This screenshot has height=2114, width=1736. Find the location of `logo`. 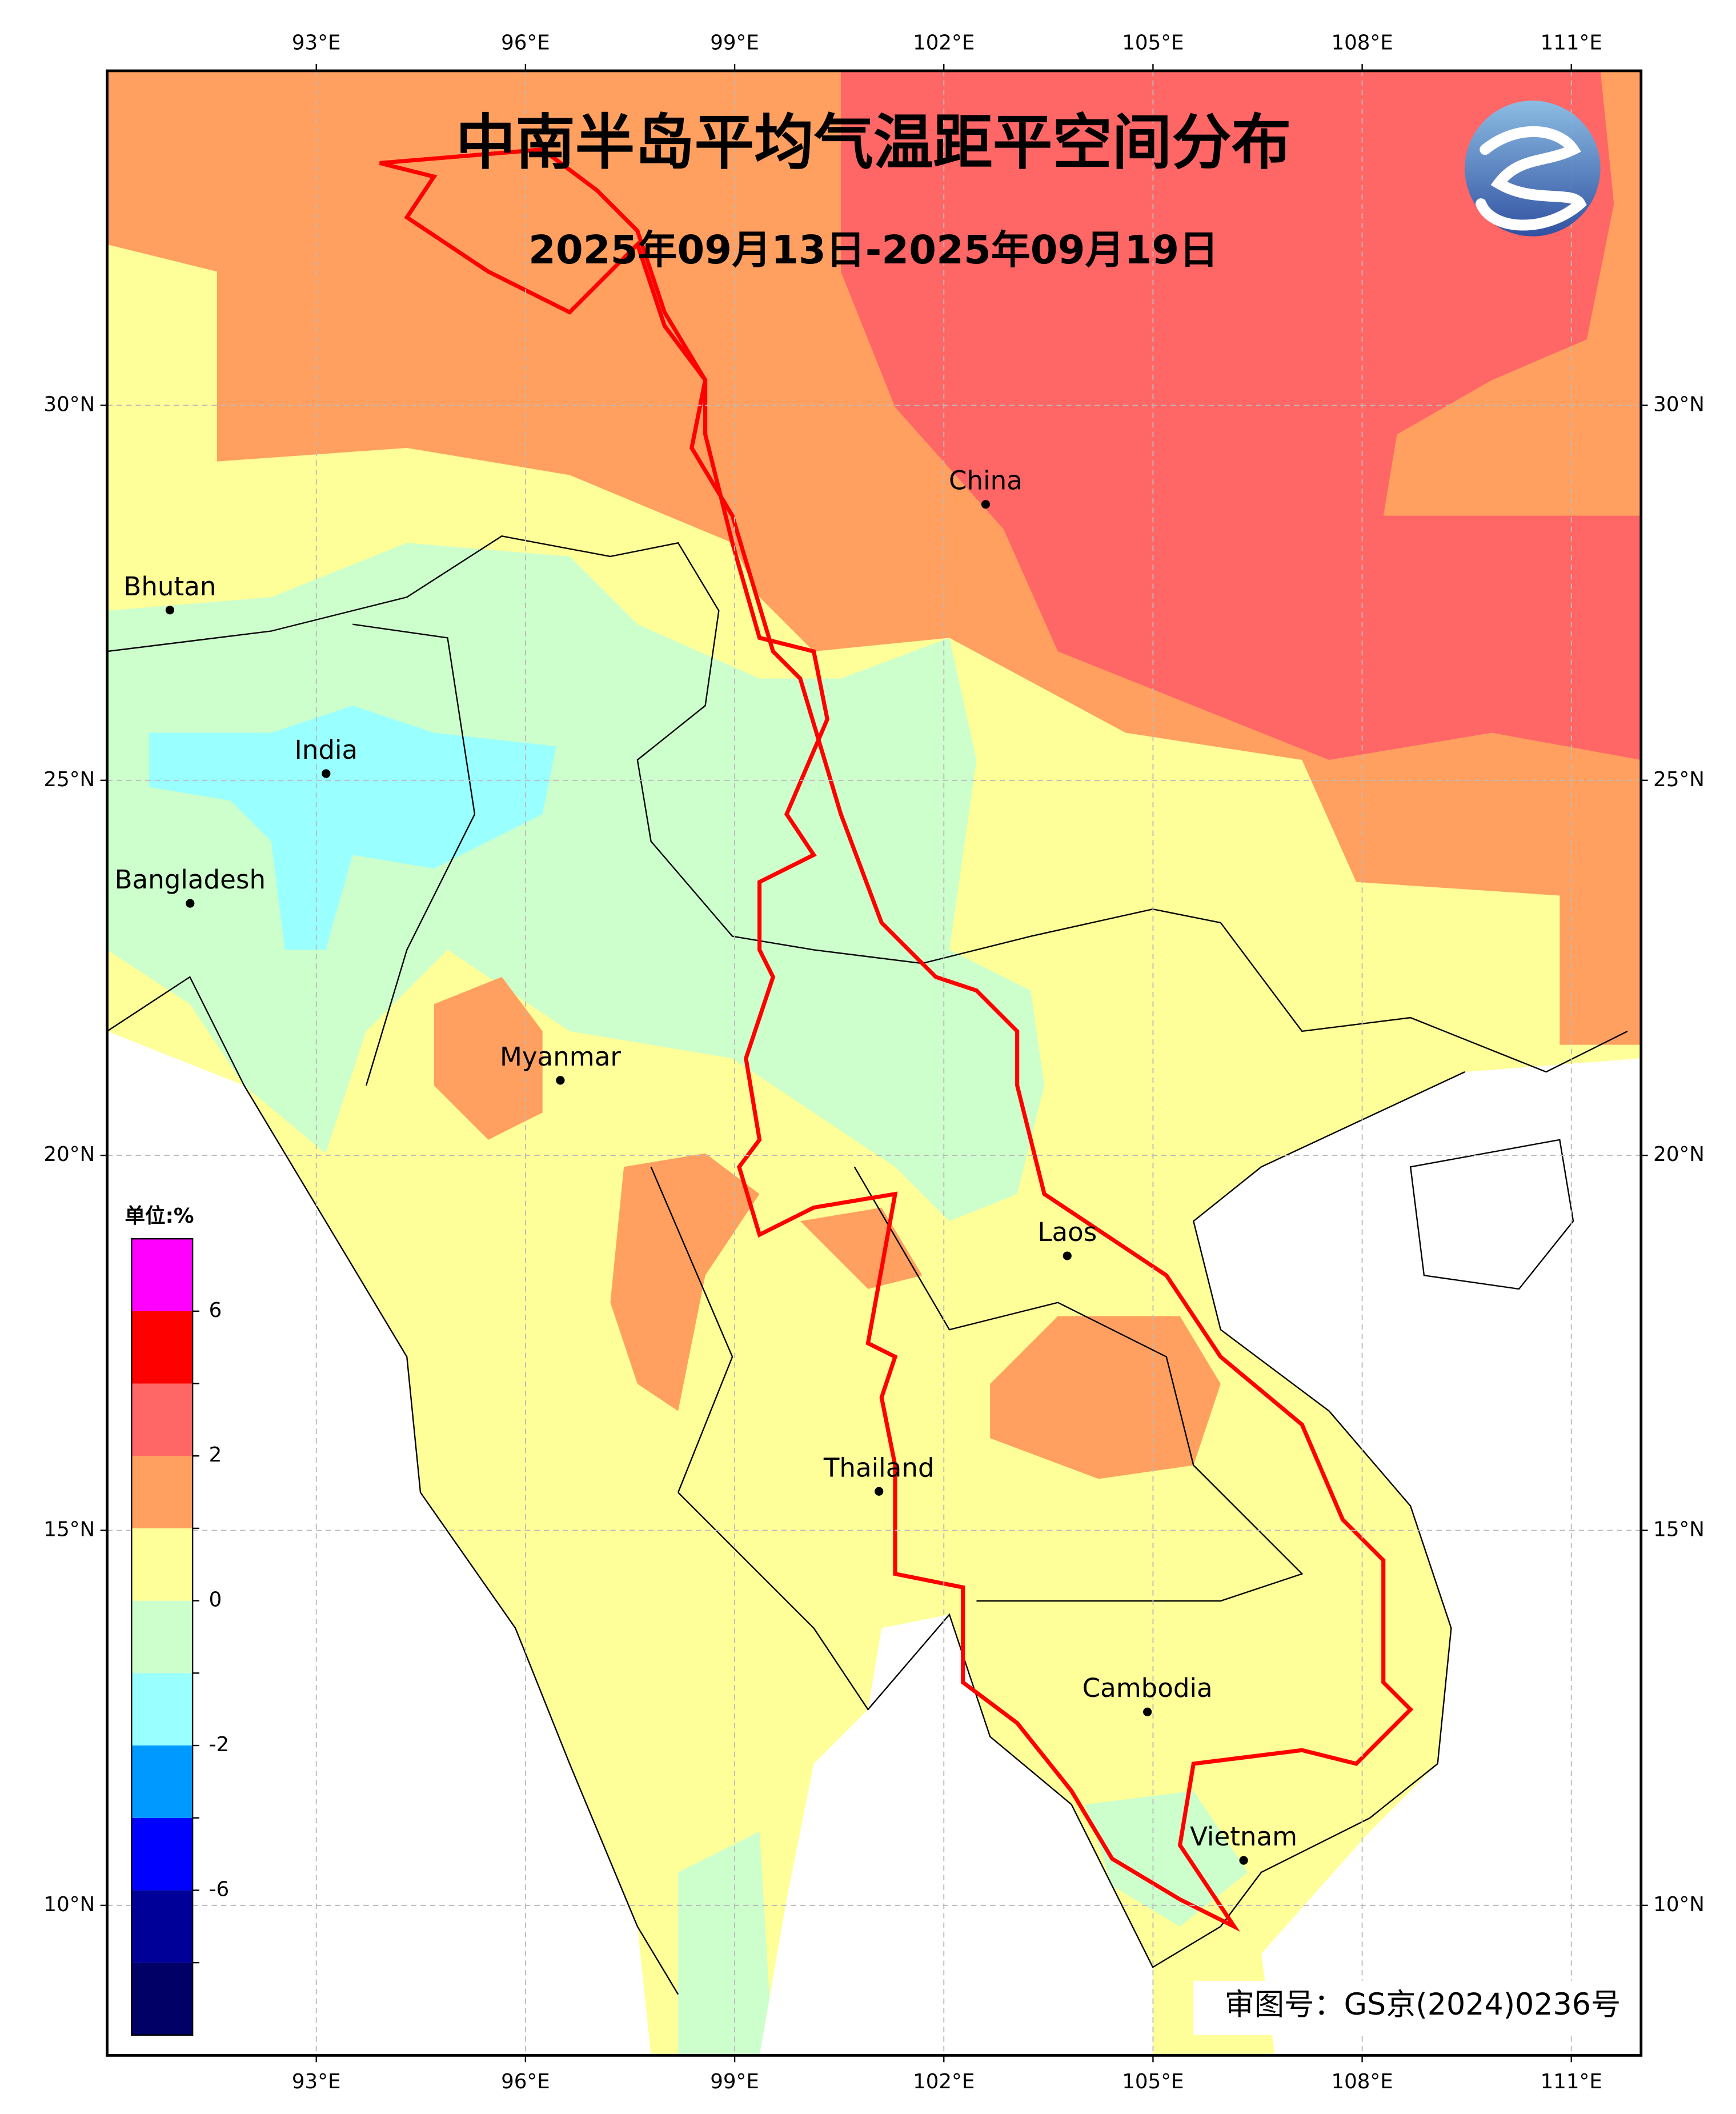

logo is located at coordinates (1533, 169).